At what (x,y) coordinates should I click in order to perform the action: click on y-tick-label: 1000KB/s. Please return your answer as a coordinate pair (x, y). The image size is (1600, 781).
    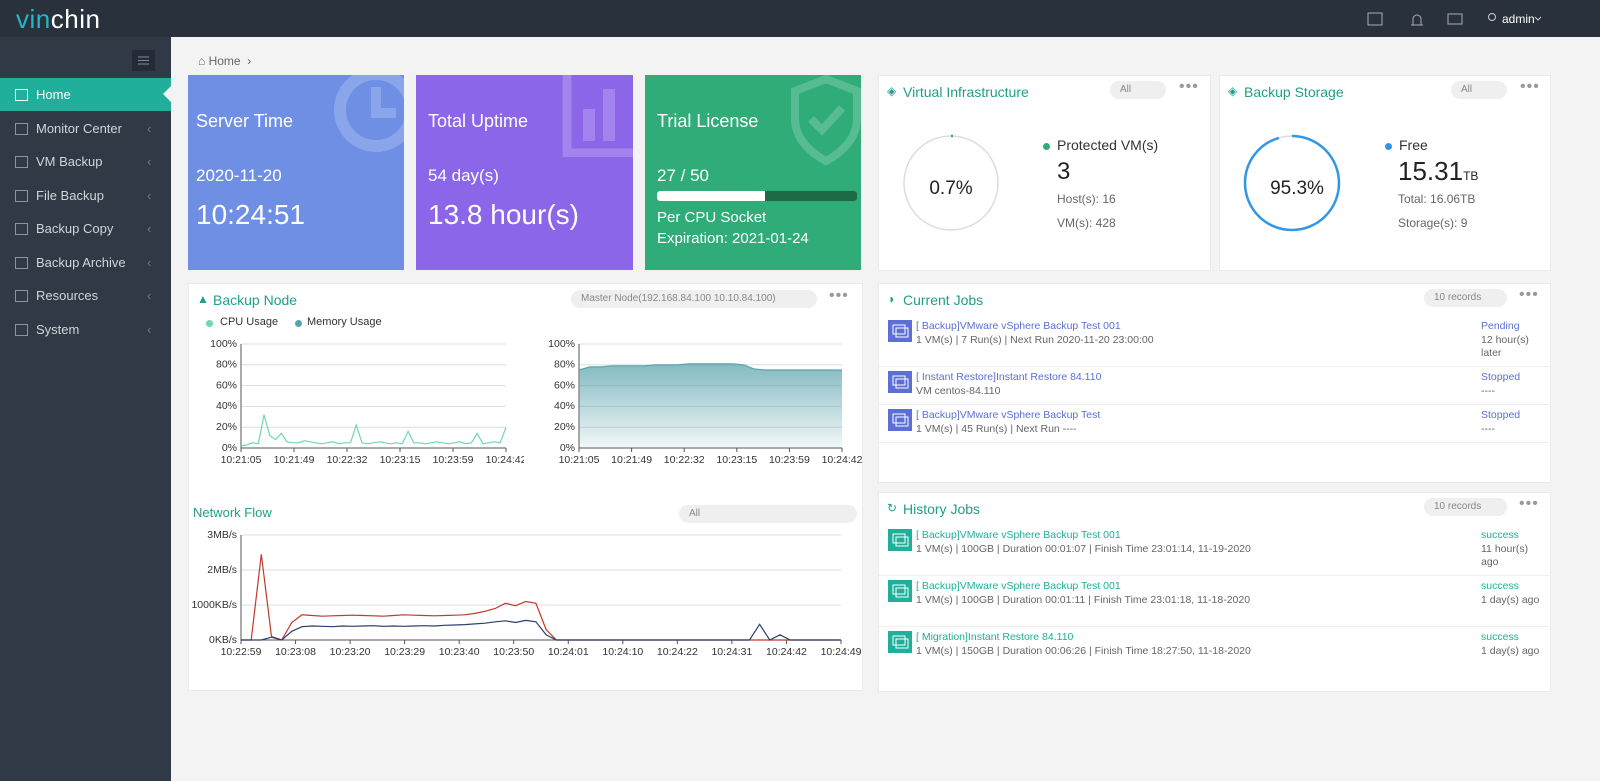
    Looking at the image, I should click on (214, 605).